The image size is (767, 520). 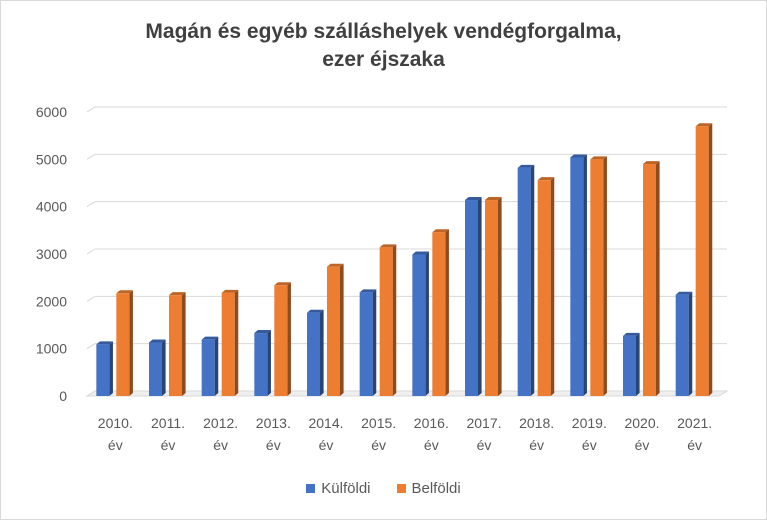 I want to click on chart-title-line-2: ezer éjszaka, so click(x=383, y=59).